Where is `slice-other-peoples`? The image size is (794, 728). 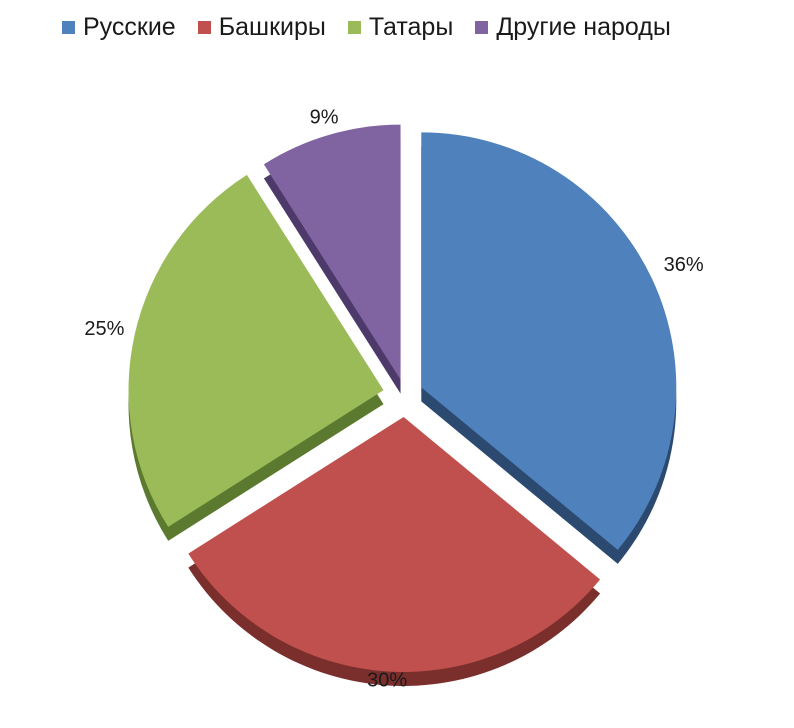 slice-other-peoples is located at coordinates (332, 252).